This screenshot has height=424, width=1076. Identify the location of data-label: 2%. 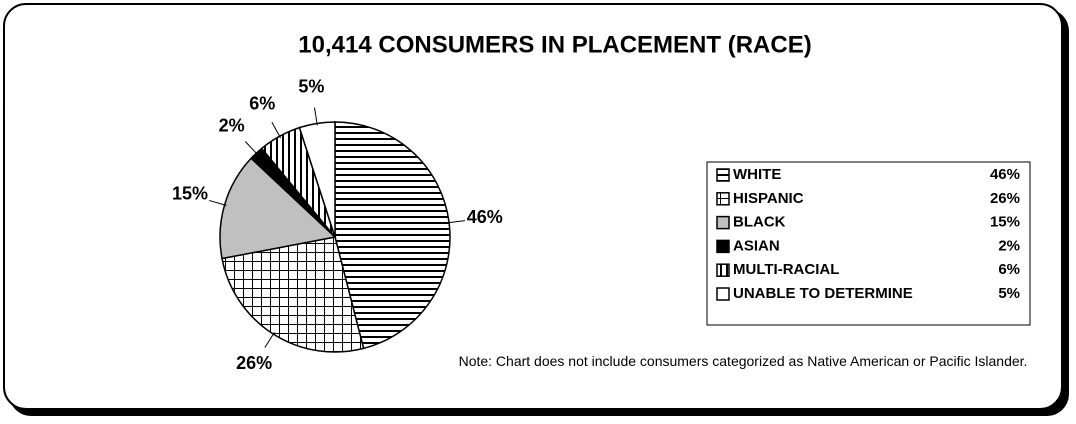
(232, 126).